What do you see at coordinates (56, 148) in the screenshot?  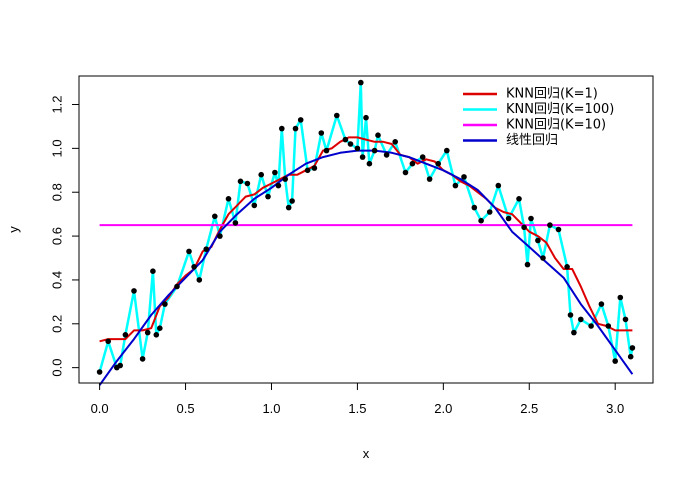 I see `y-tick-label: 1.0` at bounding box center [56, 148].